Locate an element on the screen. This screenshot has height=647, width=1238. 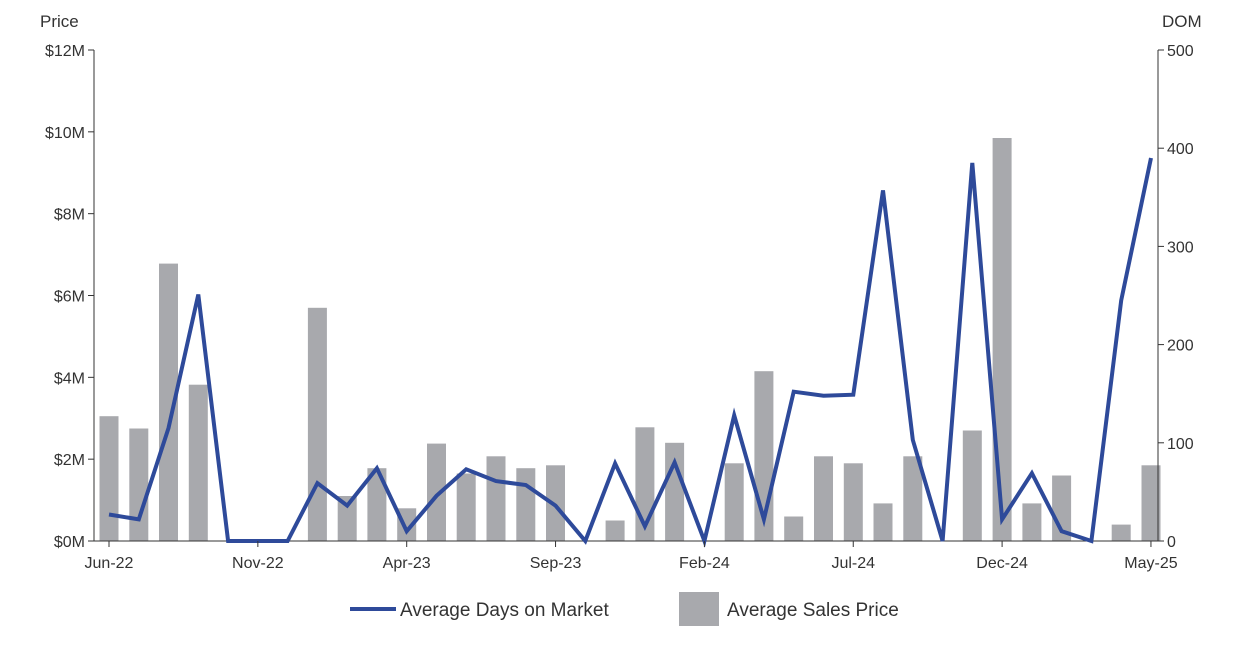
x-tick-label: Sep-23 is located at coordinates (556, 563).